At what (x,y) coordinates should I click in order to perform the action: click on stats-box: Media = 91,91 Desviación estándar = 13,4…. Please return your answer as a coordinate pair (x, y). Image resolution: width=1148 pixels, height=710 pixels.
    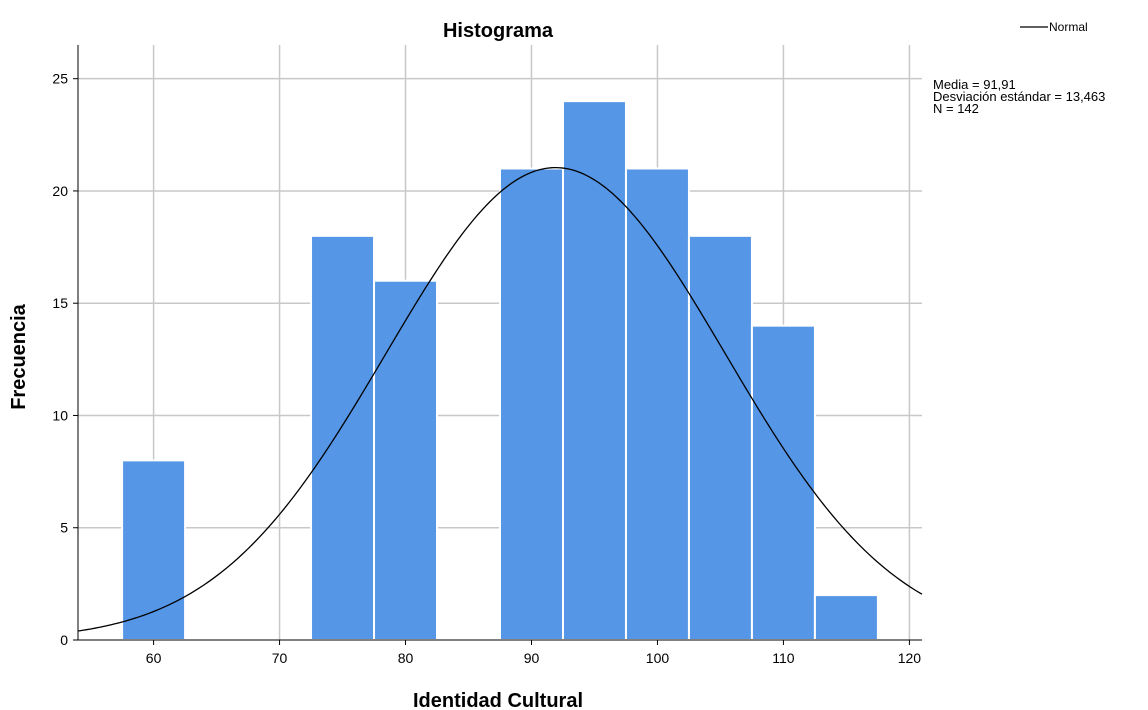
    Looking at the image, I should click on (1019, 96).